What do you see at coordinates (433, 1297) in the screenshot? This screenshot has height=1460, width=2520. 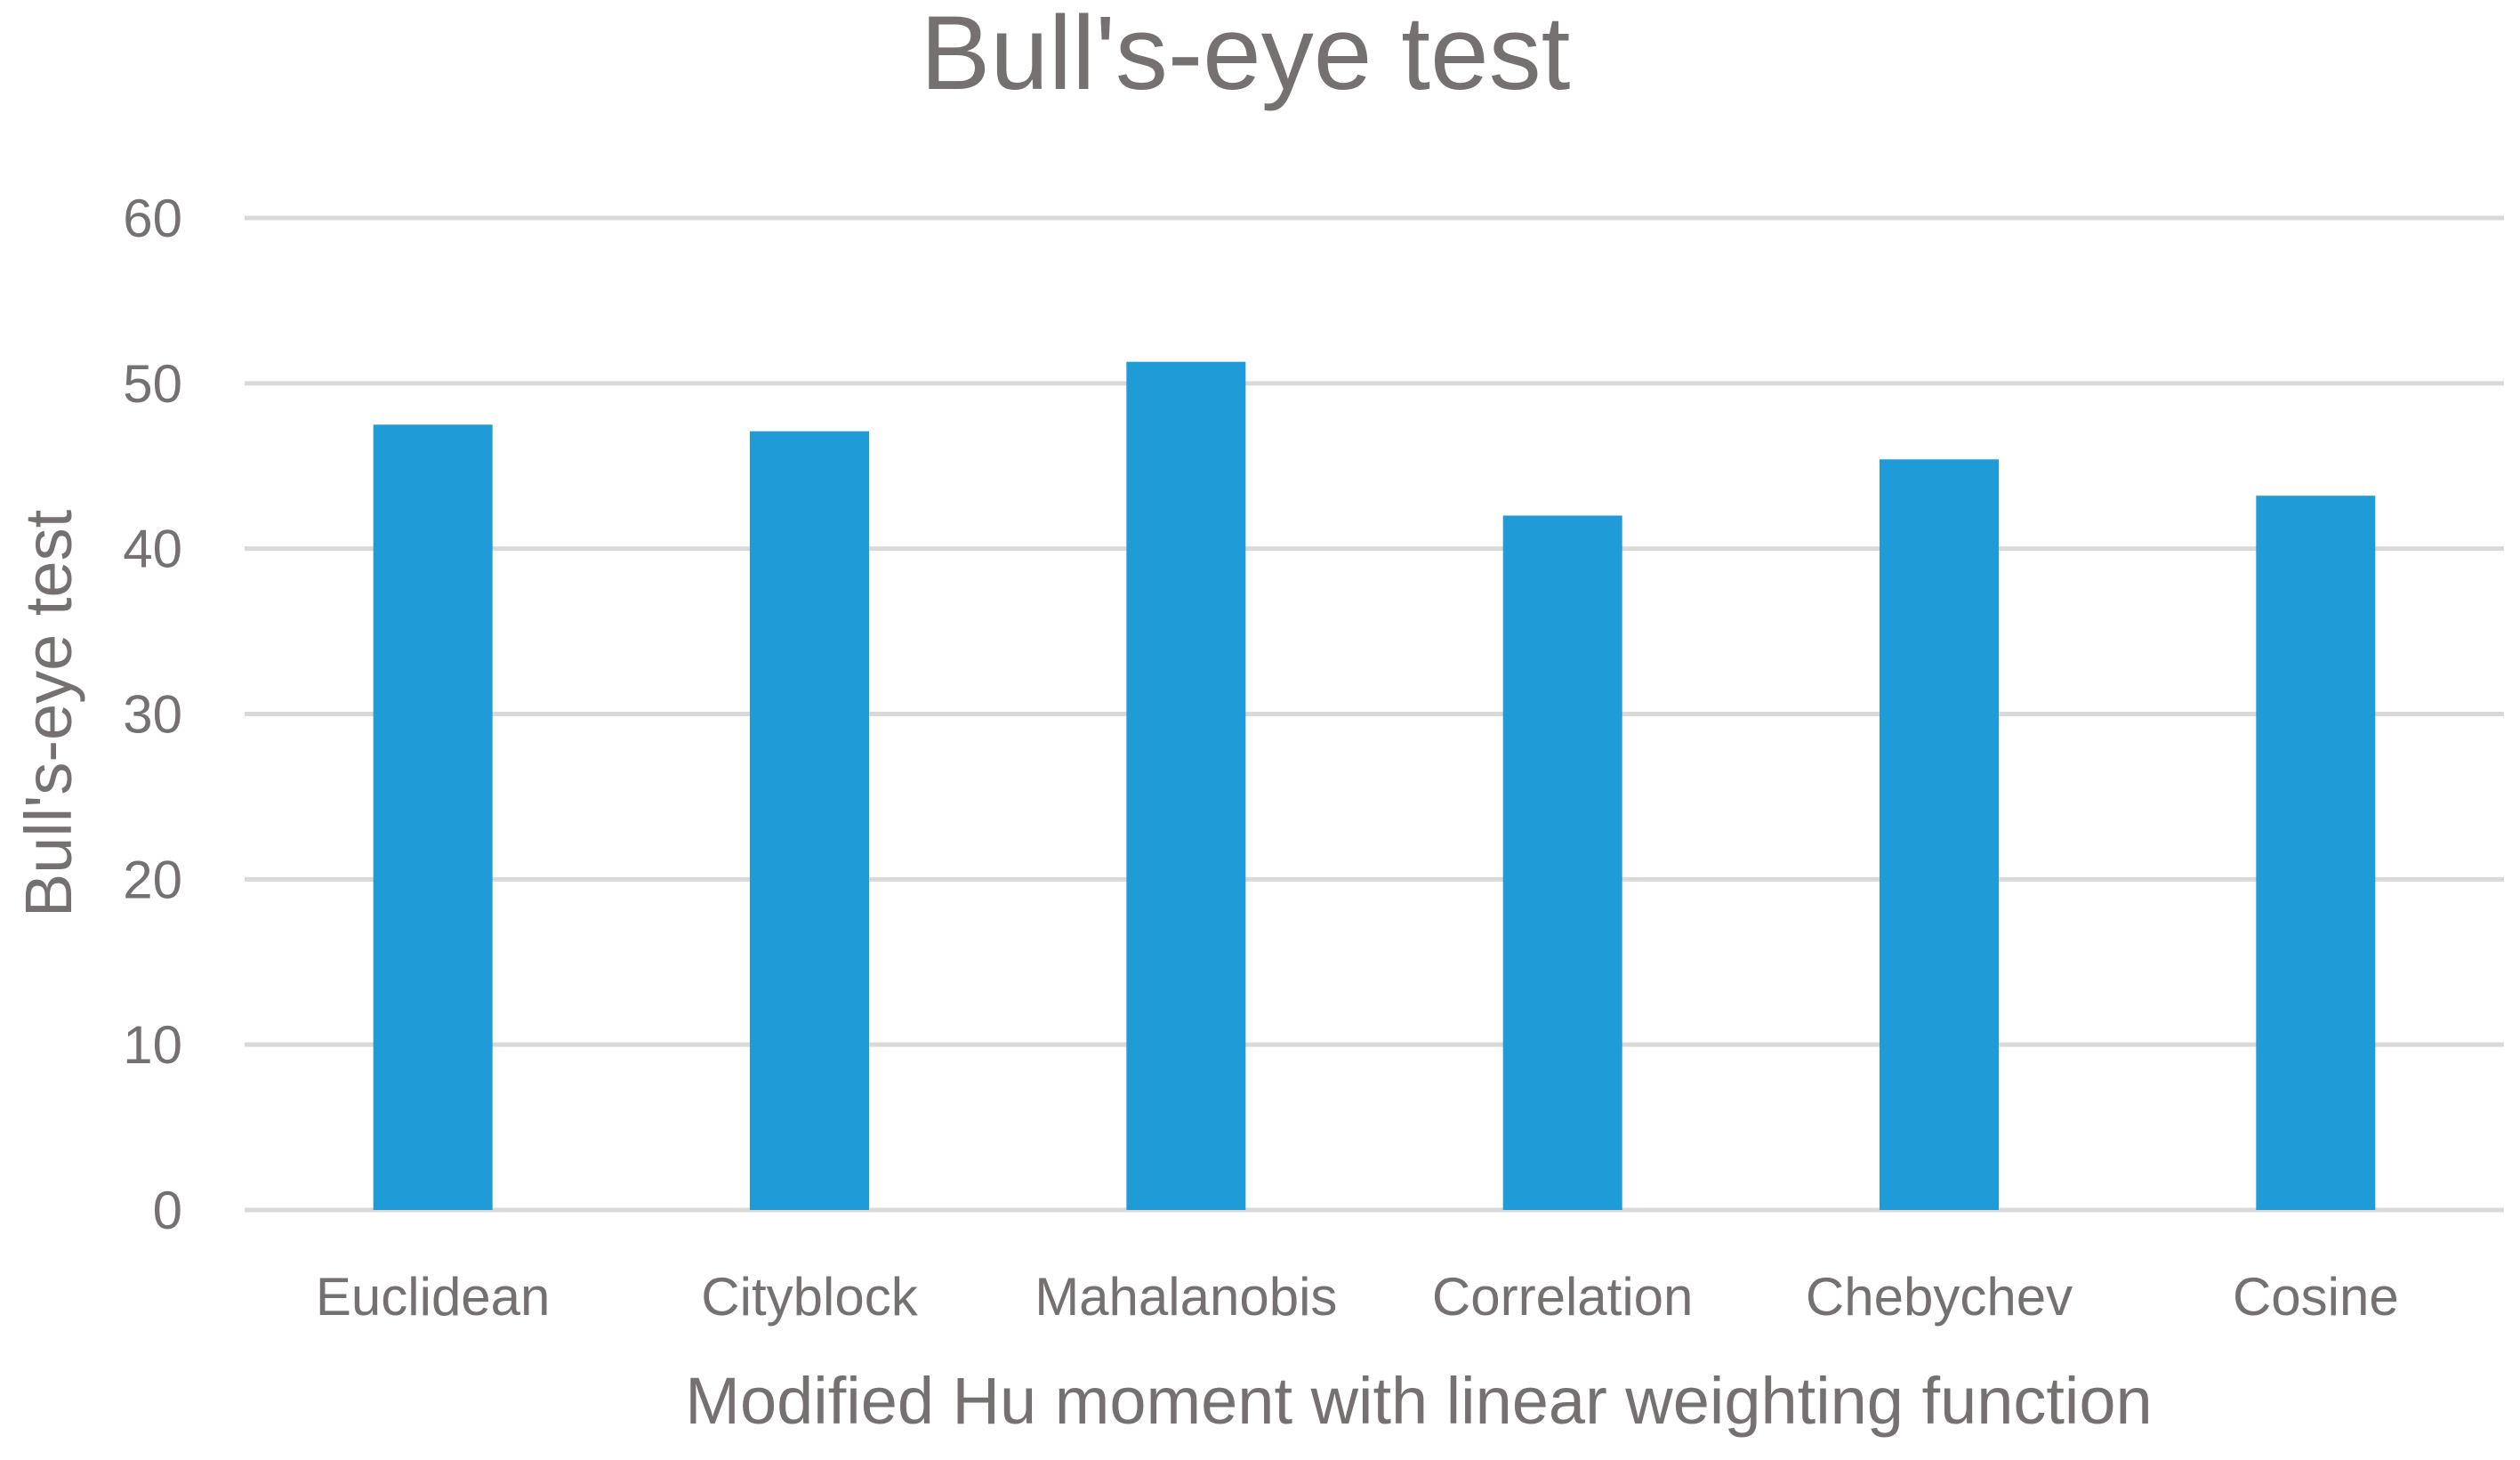 I see `x-tick-label-euclidean: Euclidean` at bounding box center [433, 1297].